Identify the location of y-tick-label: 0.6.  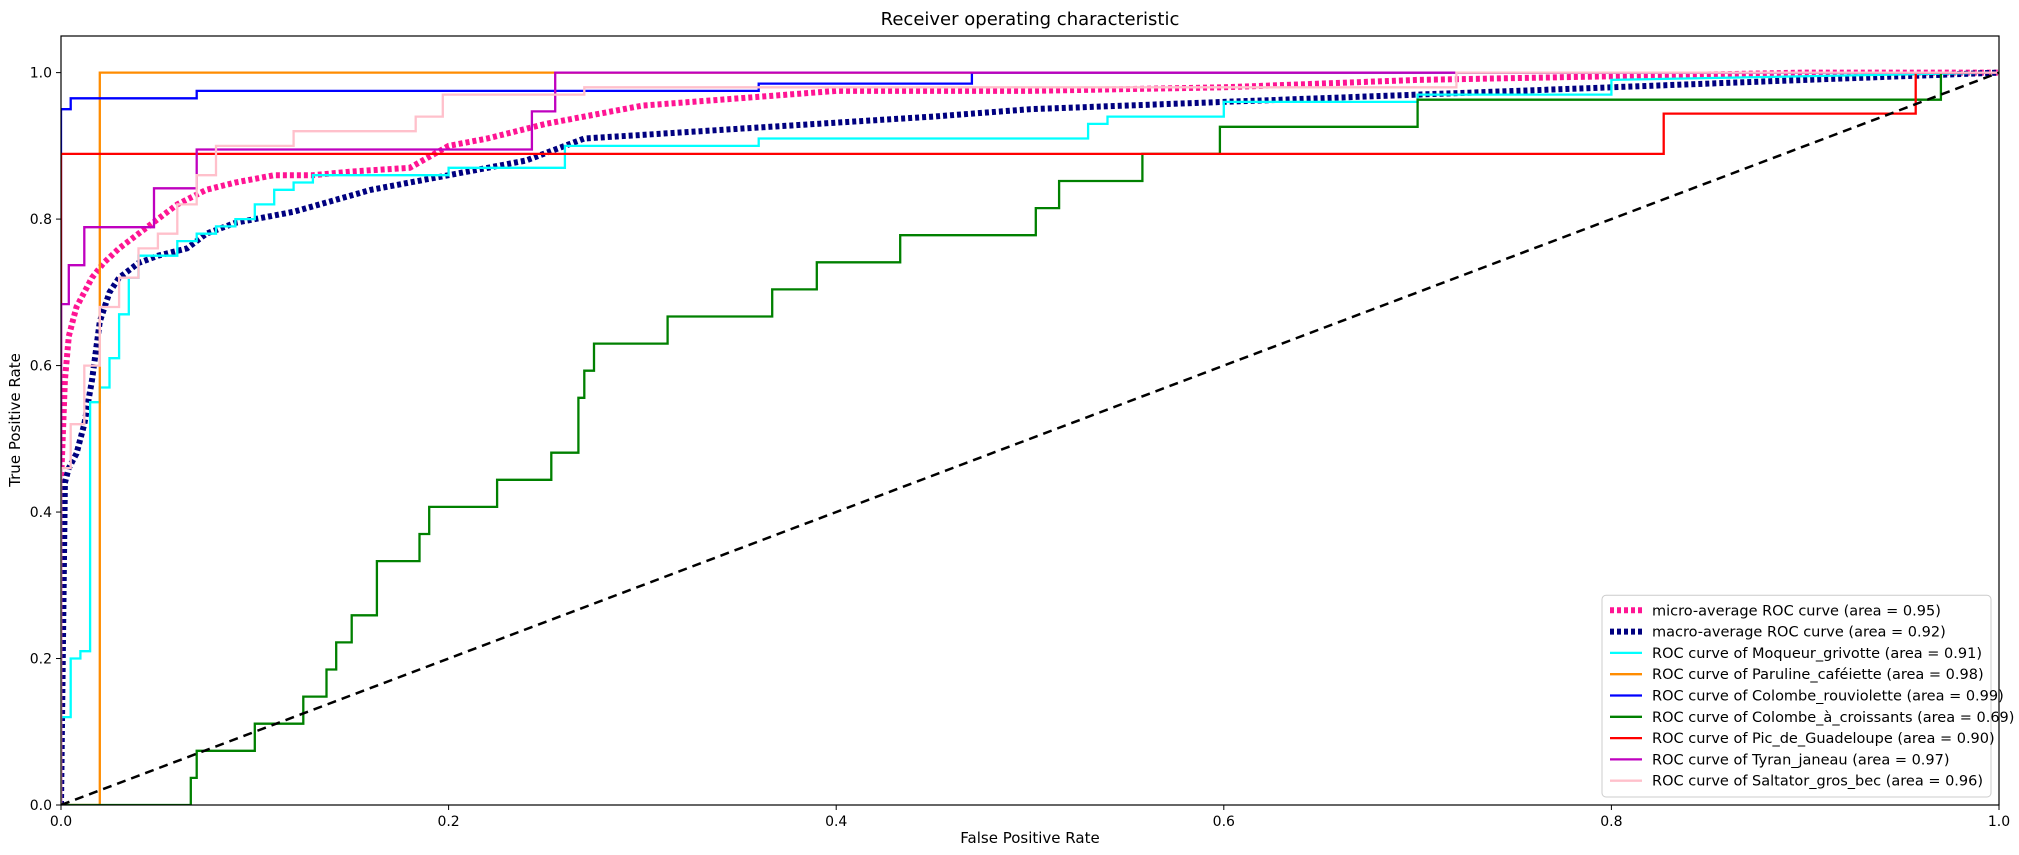
(41, 367).